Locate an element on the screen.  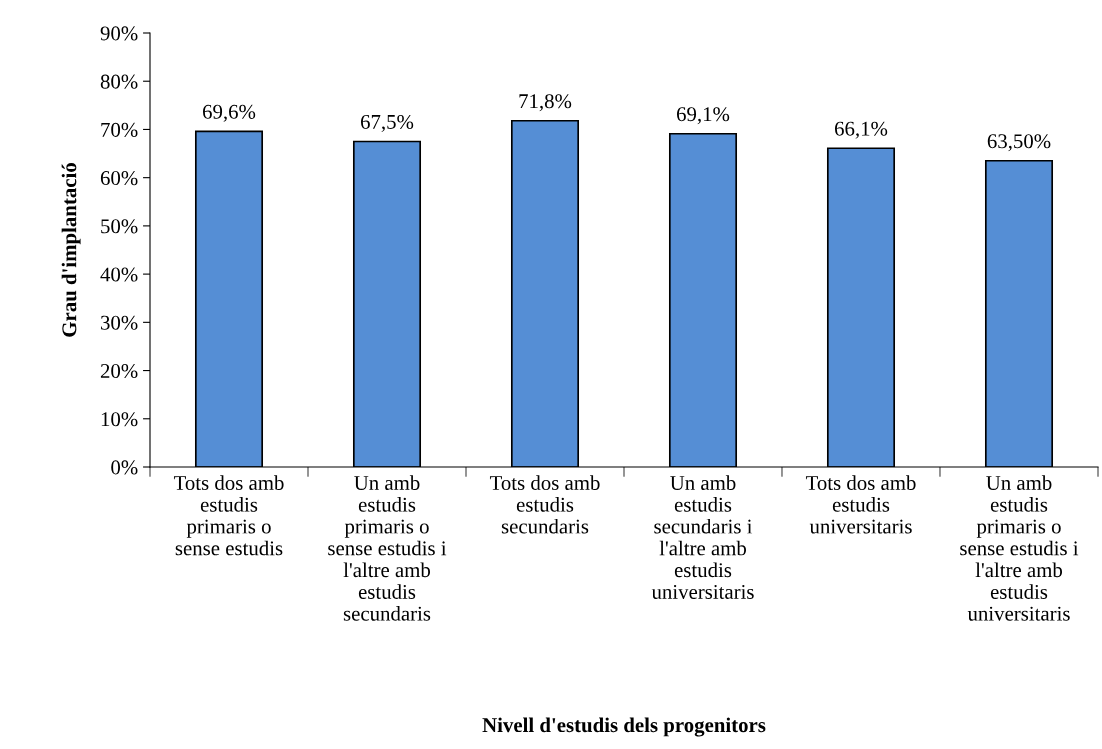
y-tick-label: 60% is located at coordinates (119, 178).